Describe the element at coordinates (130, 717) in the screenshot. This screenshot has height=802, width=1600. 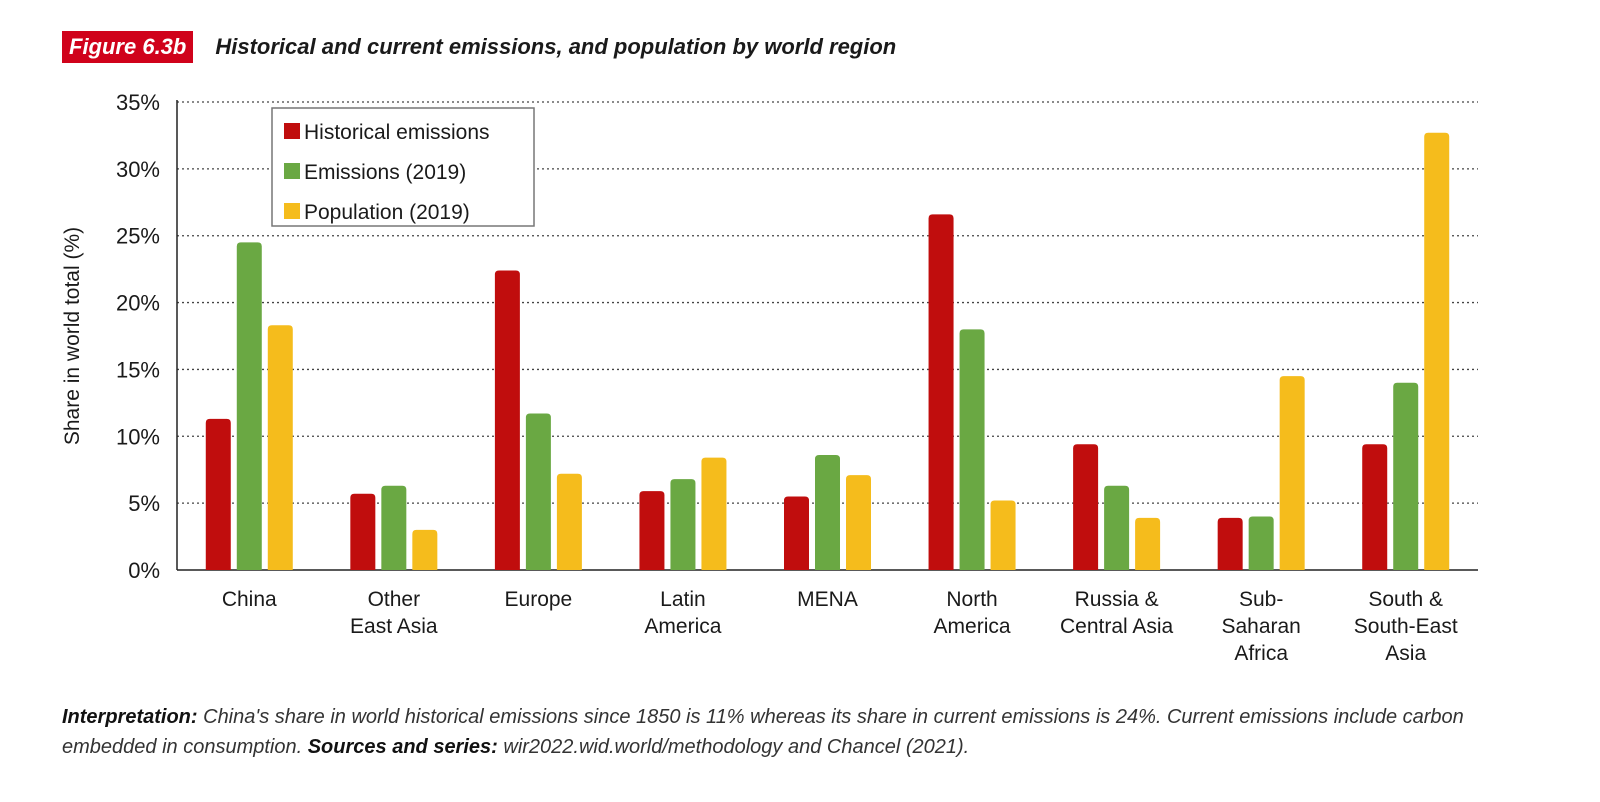
I see `interpretation-label: Interpretation:` at that location.